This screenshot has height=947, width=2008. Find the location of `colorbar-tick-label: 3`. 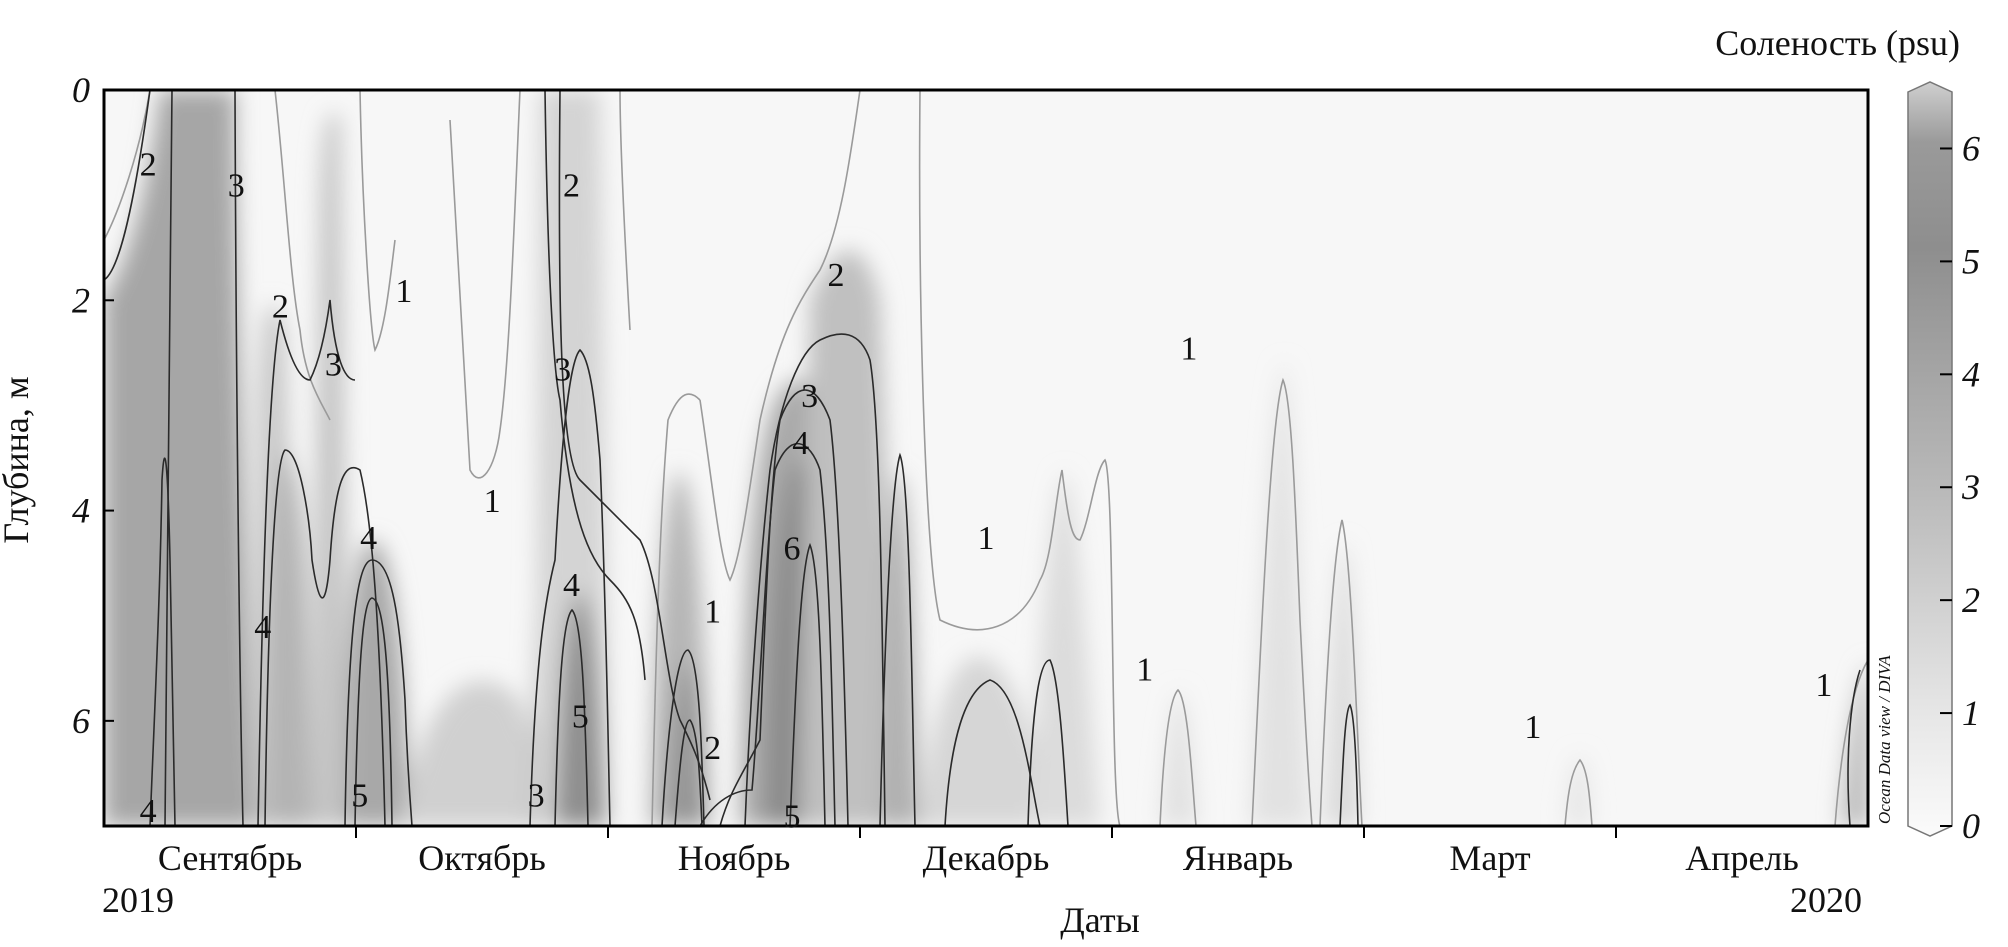

colorbar-tick-label: 3 is located at coordinates (1970, 487).